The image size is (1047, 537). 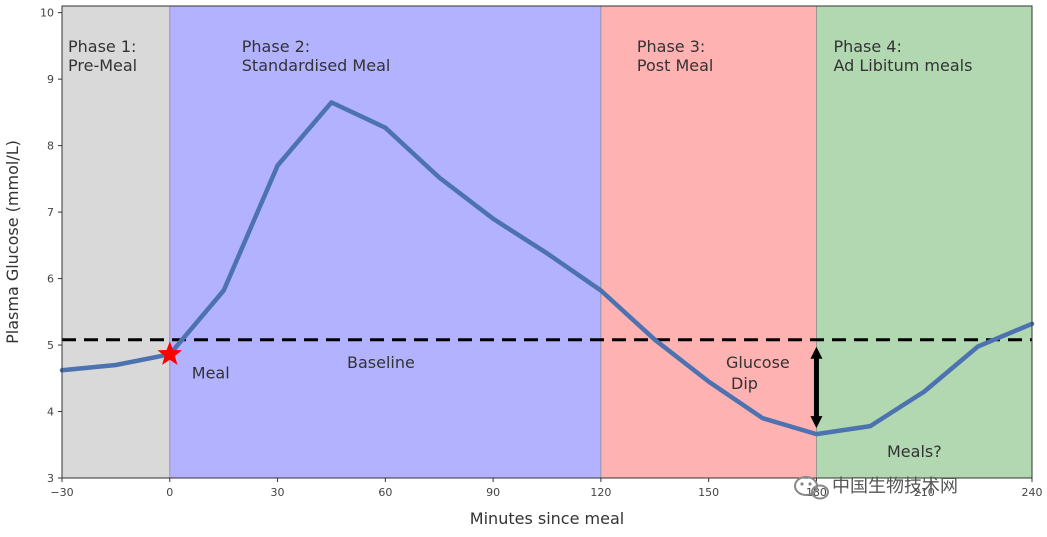 What do you see at coordinates (102, 46) in the screenshot?
I see `phase-1-title: Phase 1:` at bounding box center [102, 46].